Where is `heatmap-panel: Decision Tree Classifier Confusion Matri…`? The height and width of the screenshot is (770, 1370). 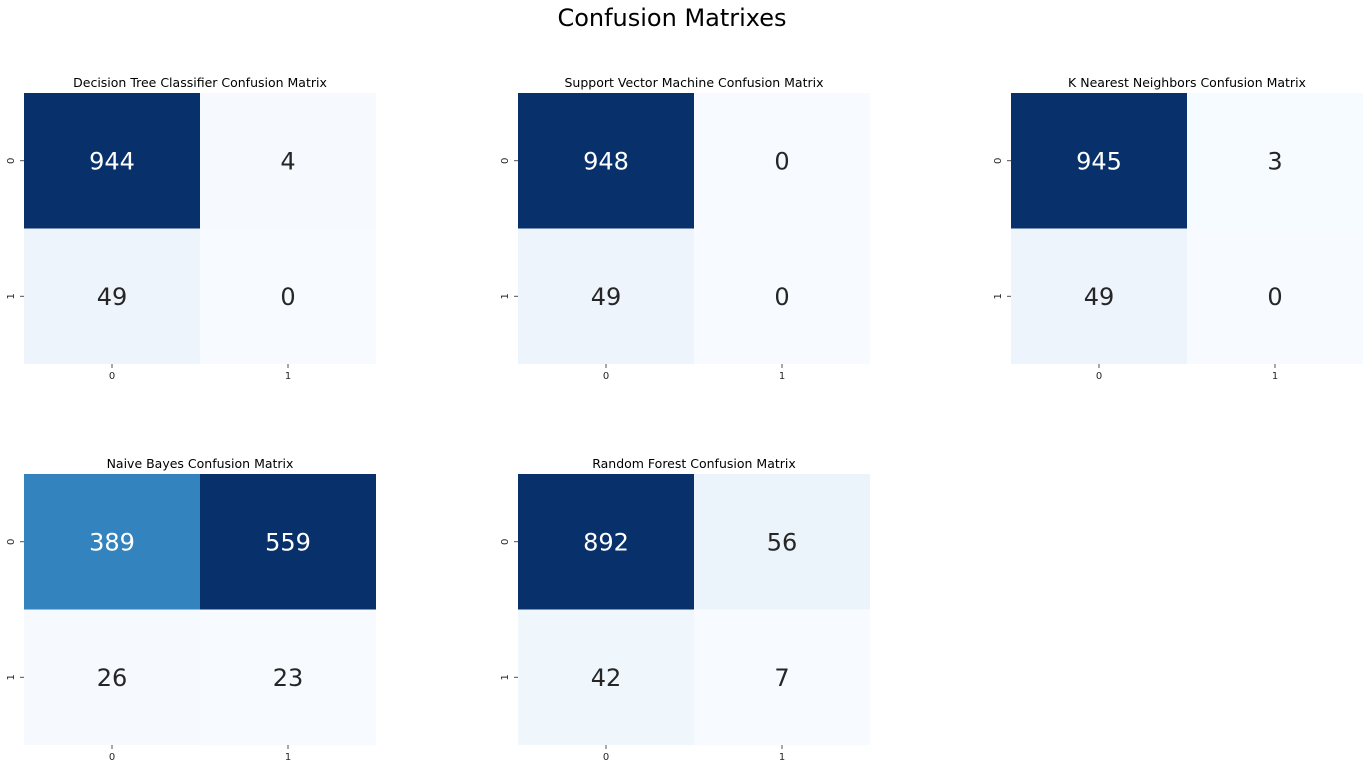 heatmap-panel: Decision Tree Classifier Confusion Matri… is located at coordinates (191, 228).